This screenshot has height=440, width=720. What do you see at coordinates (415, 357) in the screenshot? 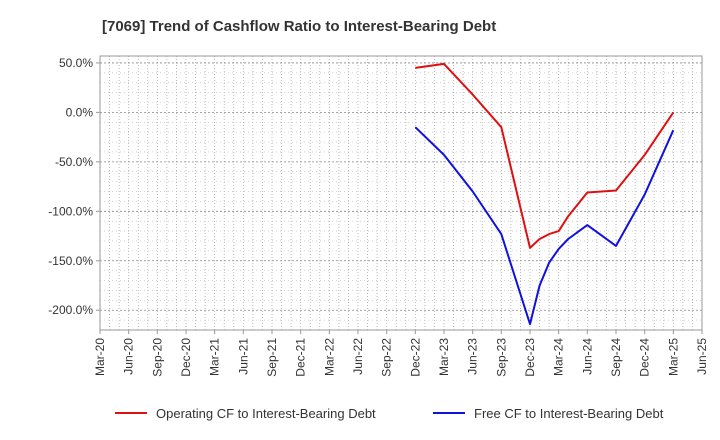
I see `x-tick-label: Dec-22` at bounding box center [415, 357].